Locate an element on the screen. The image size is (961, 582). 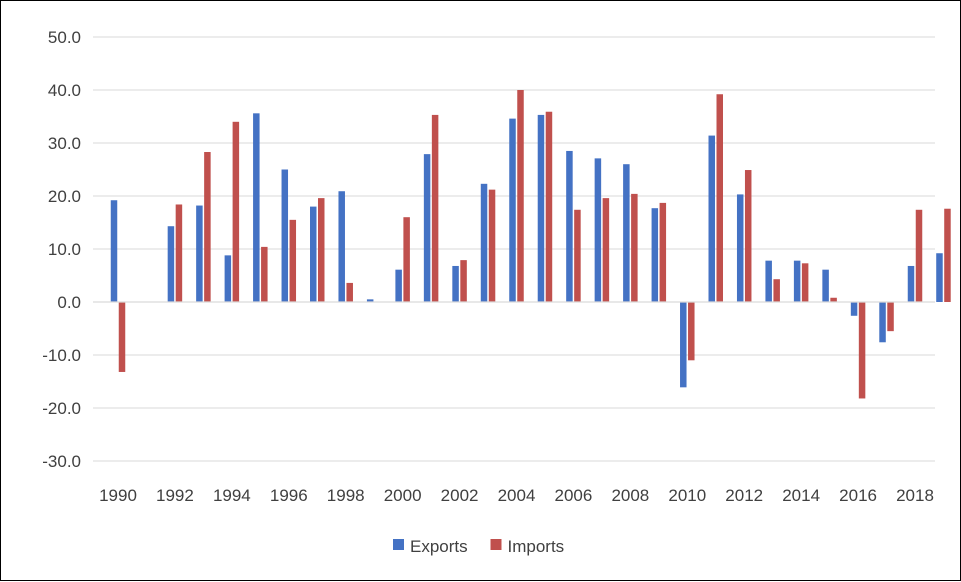
y-tick-label: -20.0 is located at coordinates (61, 408).